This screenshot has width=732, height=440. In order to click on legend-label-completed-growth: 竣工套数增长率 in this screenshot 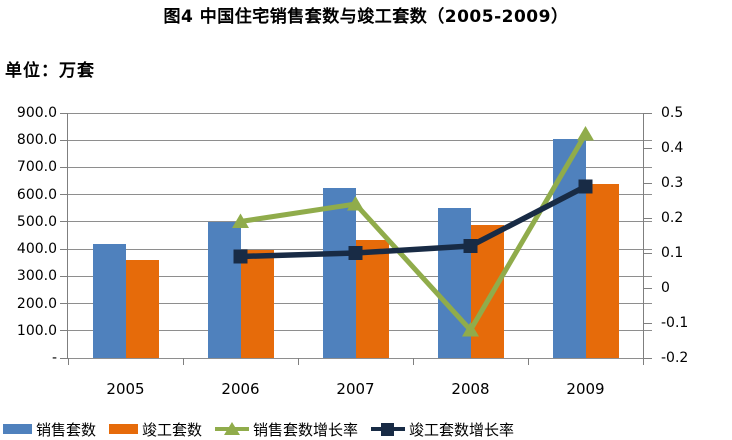, I will do `click(462, 429)`.